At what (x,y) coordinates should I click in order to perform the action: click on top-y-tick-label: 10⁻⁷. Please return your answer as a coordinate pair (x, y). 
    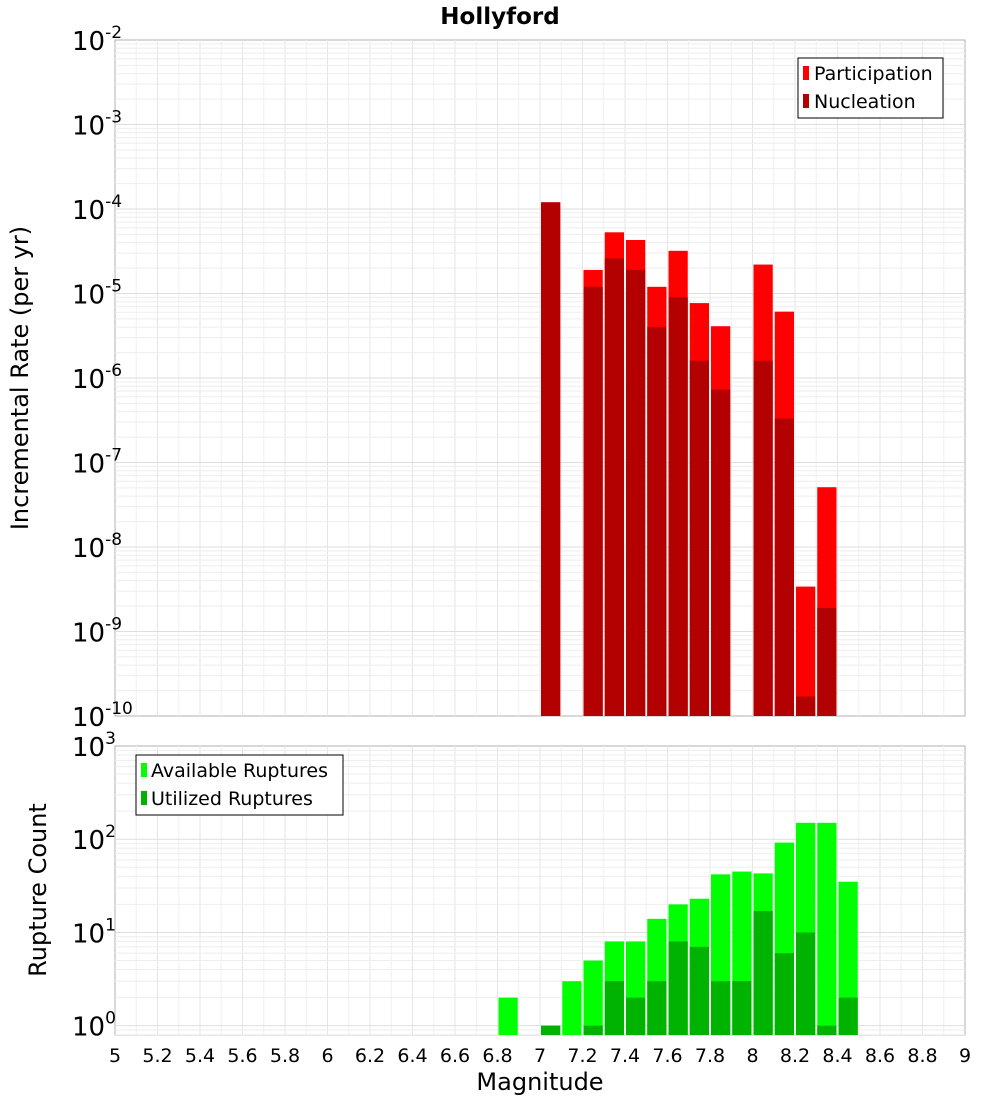
    Looking at the image, I should click on (97, 463).